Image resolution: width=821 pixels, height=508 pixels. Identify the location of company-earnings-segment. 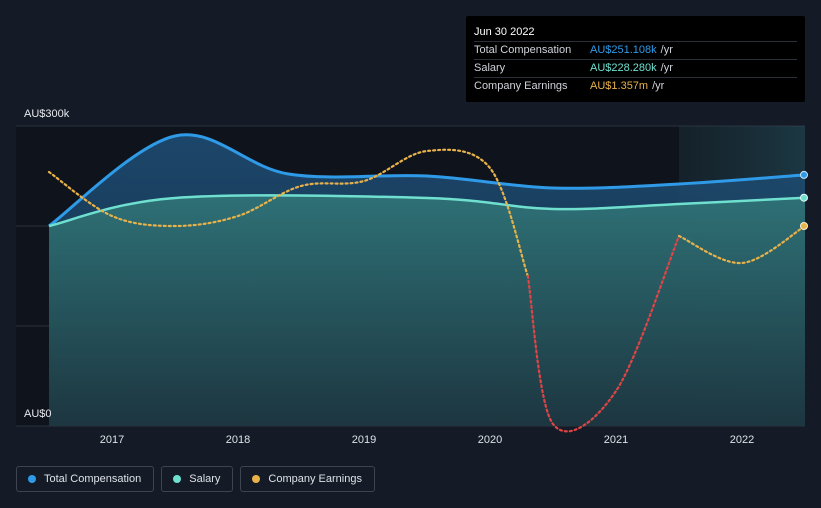
(742, 244).